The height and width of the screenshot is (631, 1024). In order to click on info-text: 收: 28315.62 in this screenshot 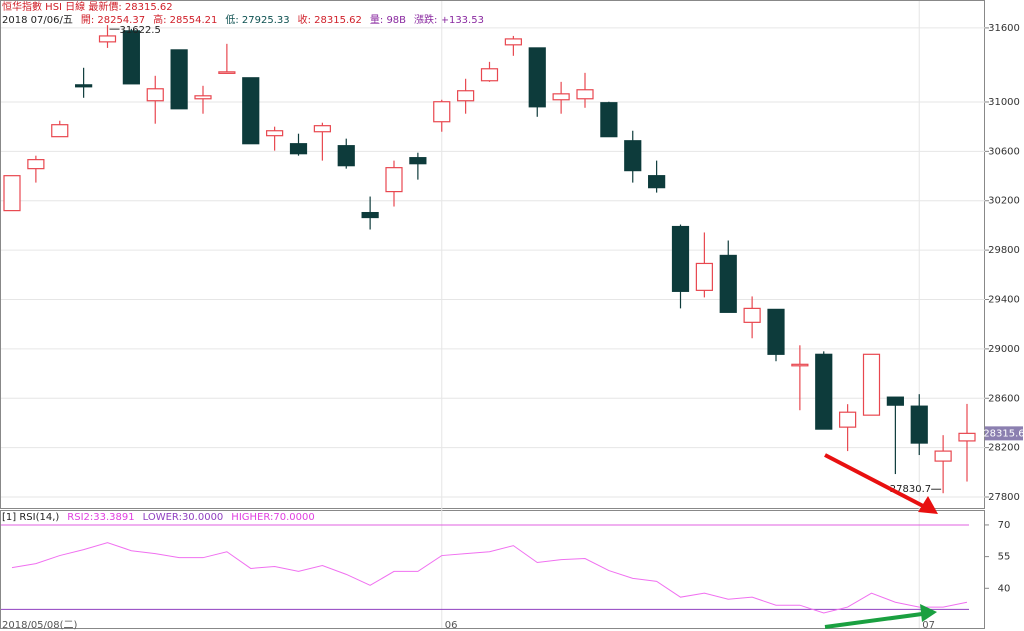, I will do `click(330, 19)`.